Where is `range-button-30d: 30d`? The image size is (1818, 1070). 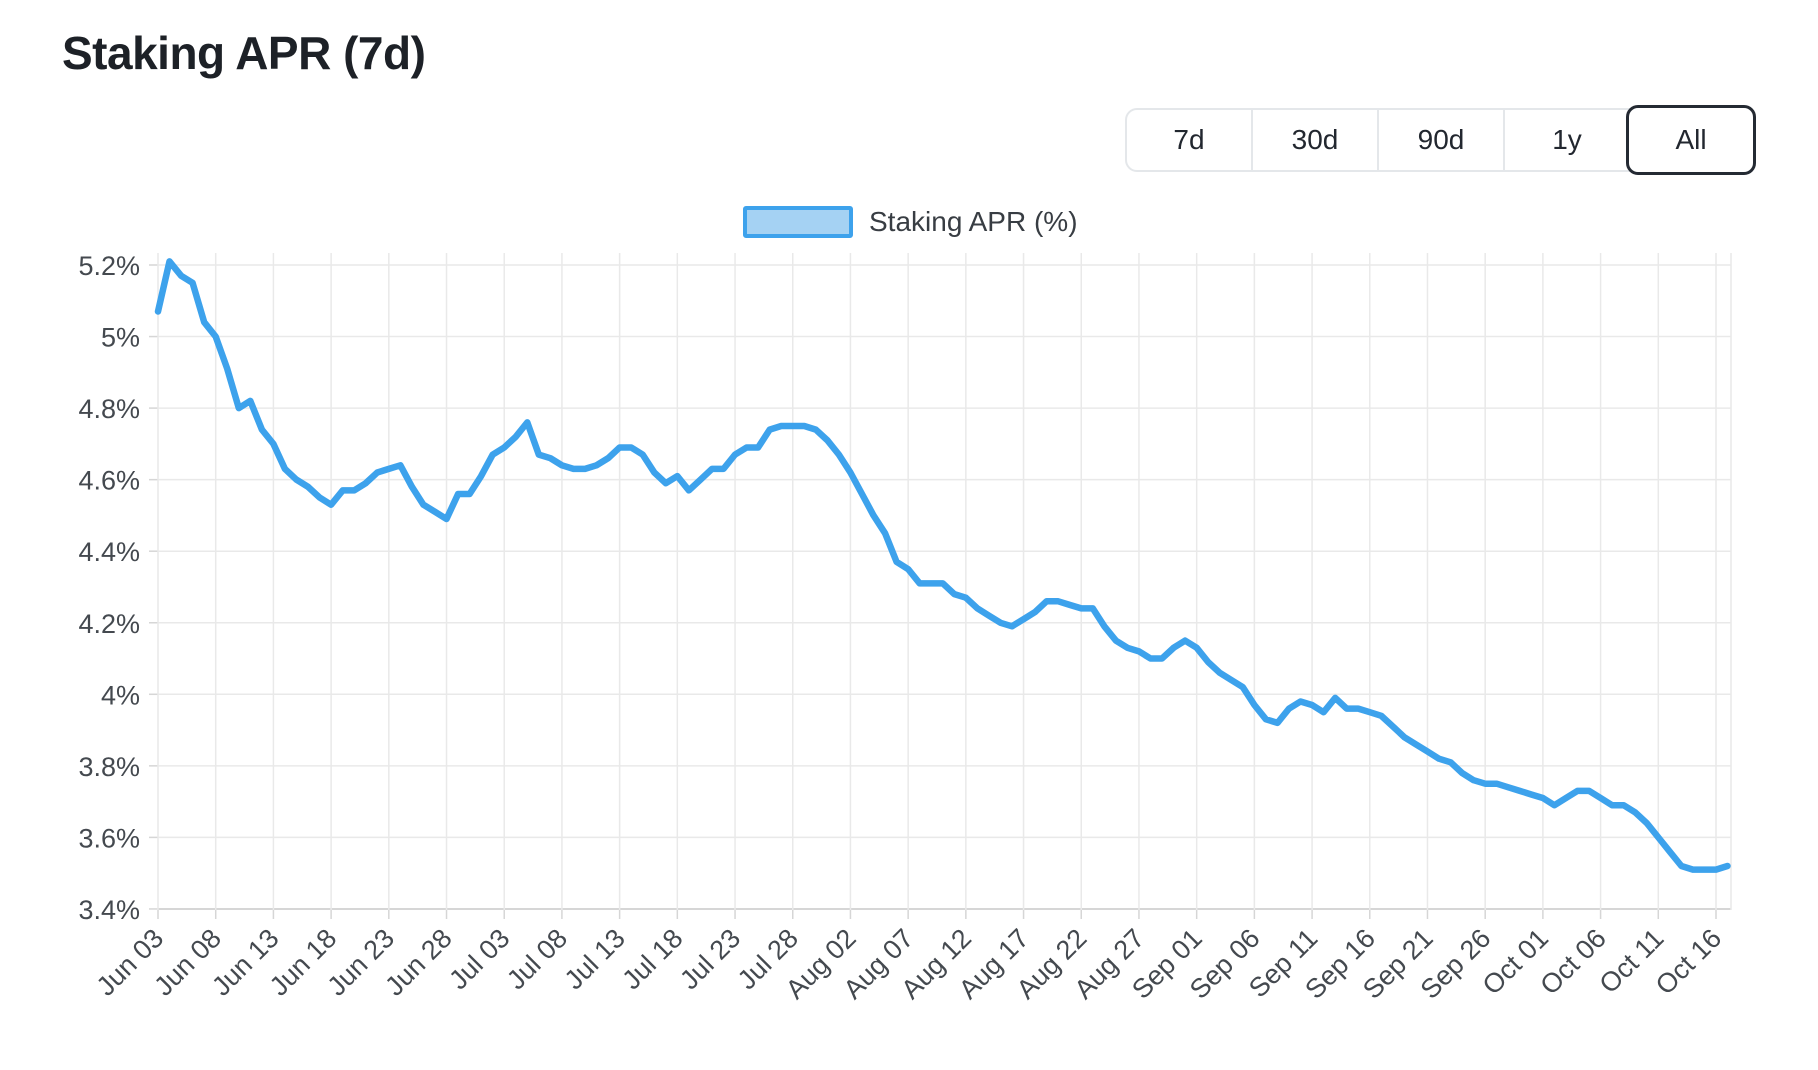
range-button-30d: 30d is located at coordinates (1314, 140).